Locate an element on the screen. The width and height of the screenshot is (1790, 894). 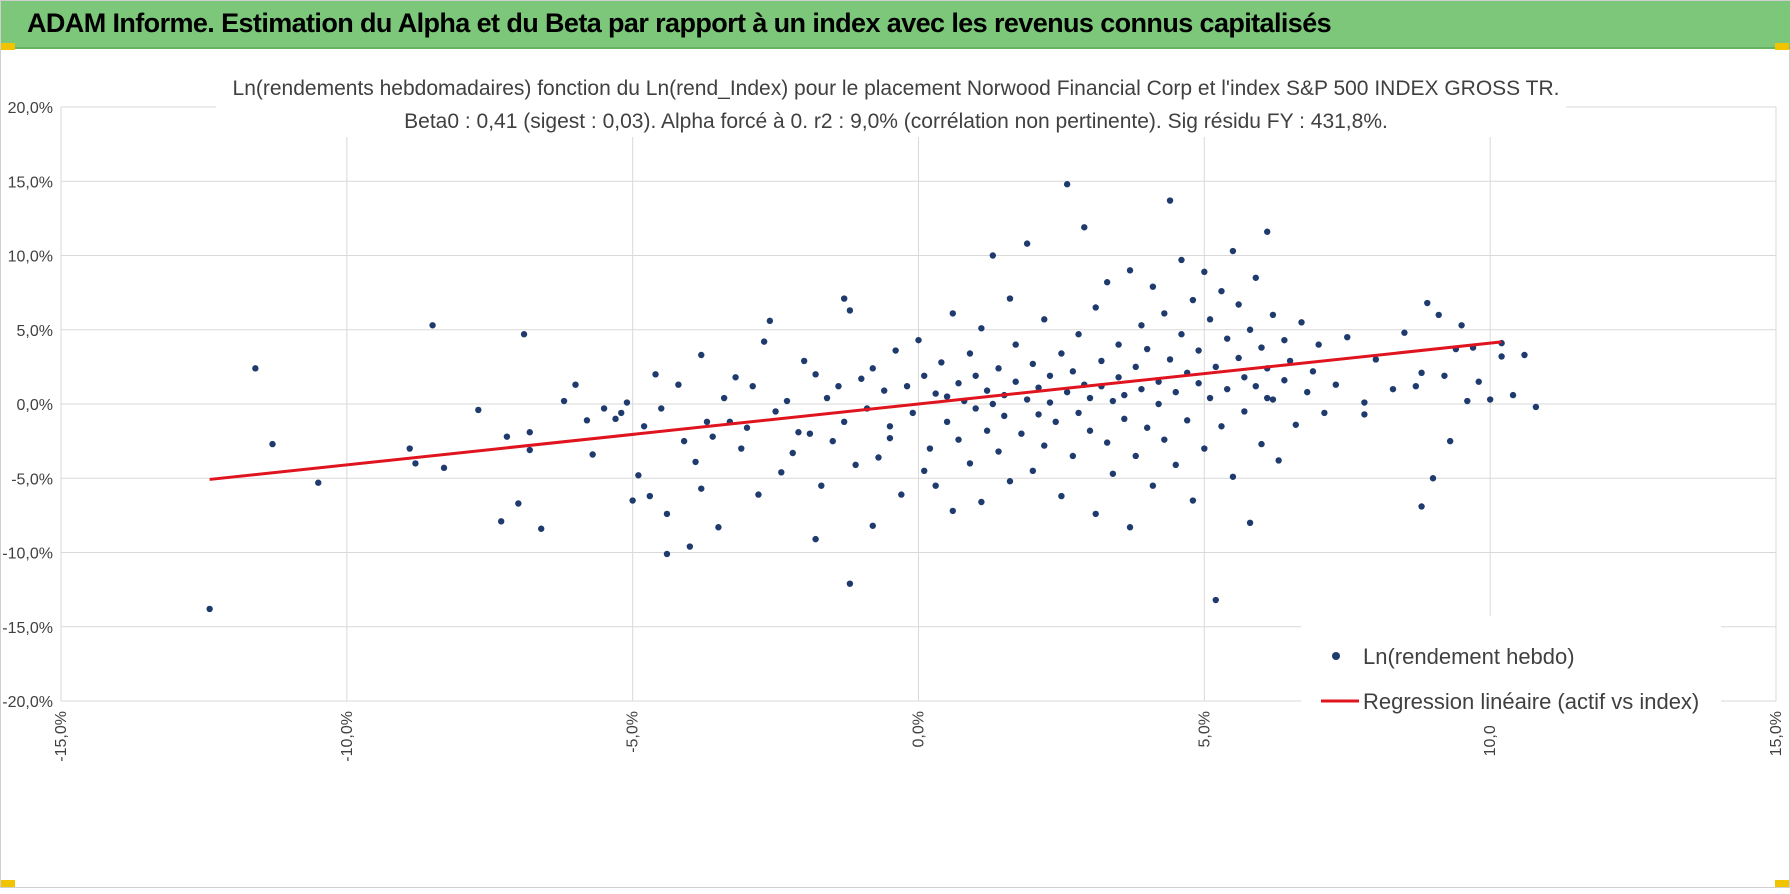
resize-handle-top-right is located at coordinates (1782, 46).